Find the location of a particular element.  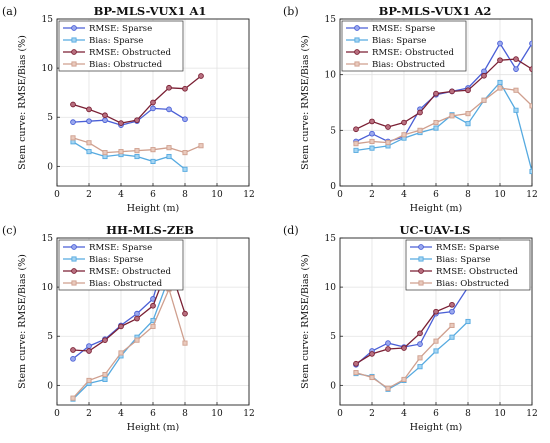

panel-letter: (c) is located at coordinates (9, 230).